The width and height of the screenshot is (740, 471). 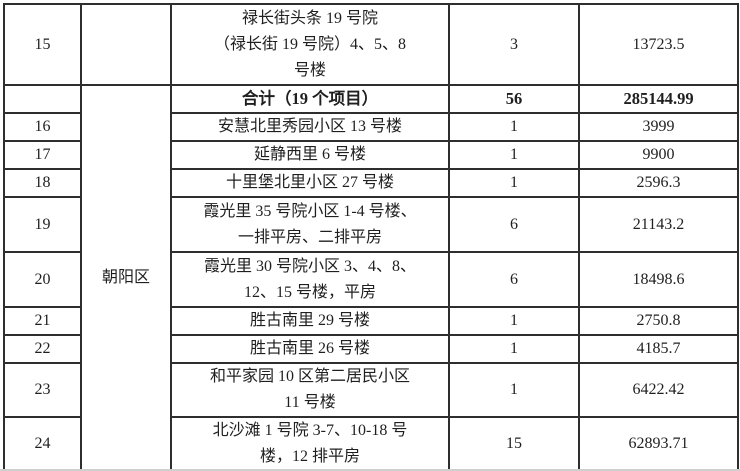 What do you see at coordinates (42, 155) in the screenshot?
I see `row-index: 17` at bounding box center [42, 155].